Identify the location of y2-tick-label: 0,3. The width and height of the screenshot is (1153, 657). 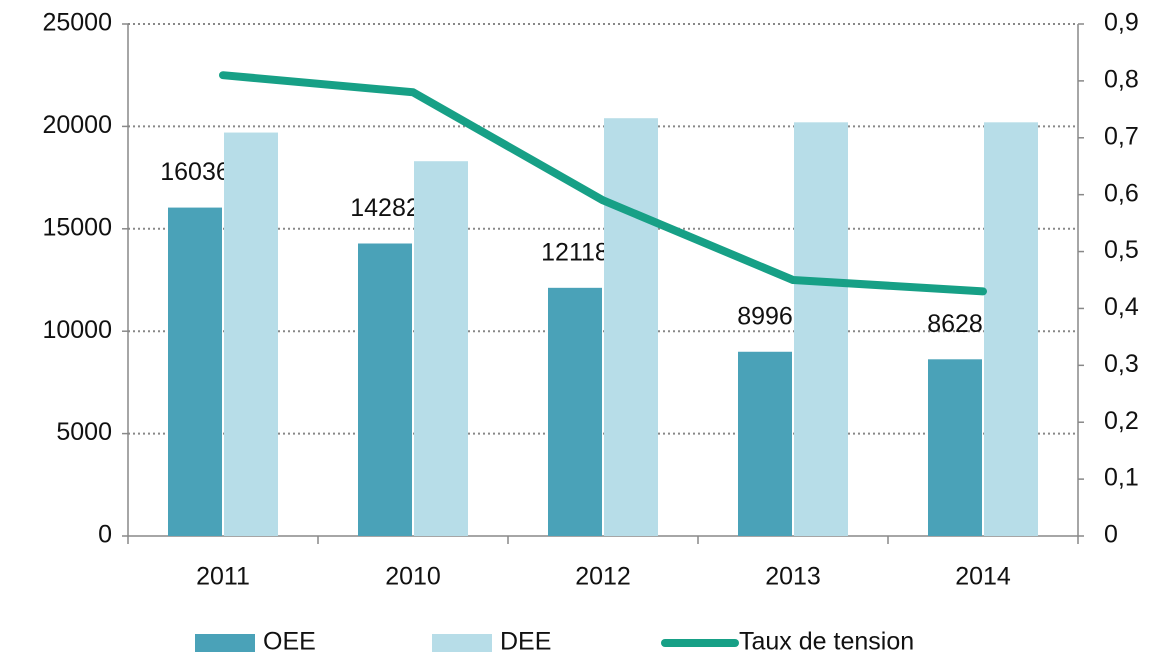
(1121, 364).